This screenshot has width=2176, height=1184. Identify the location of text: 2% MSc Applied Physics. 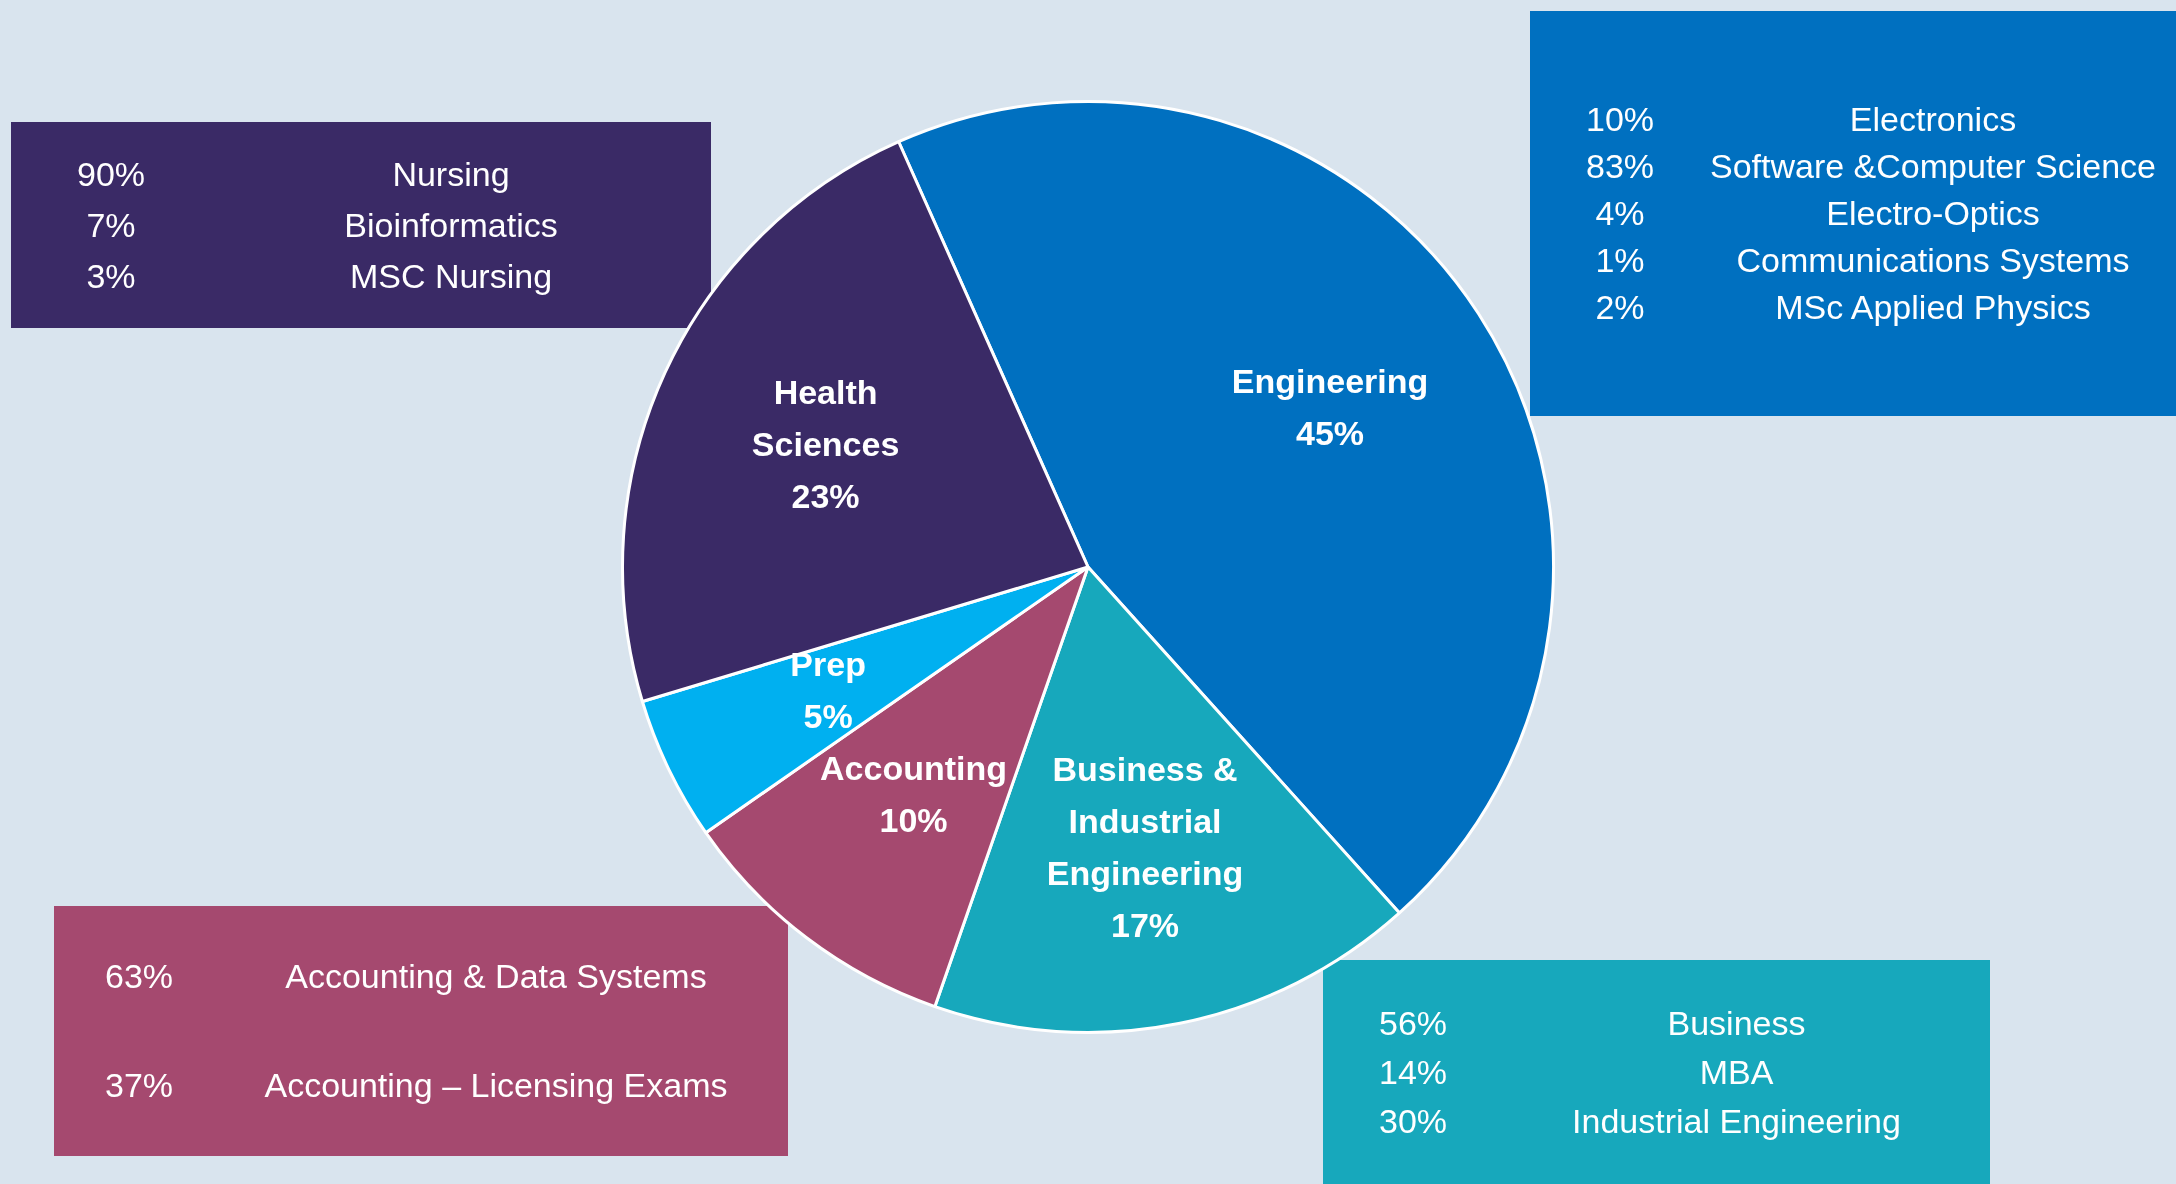
(1843, 307).